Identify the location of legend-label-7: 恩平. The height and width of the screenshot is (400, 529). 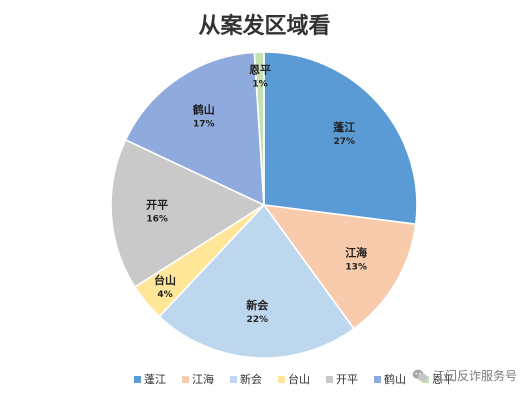
(443, 379).